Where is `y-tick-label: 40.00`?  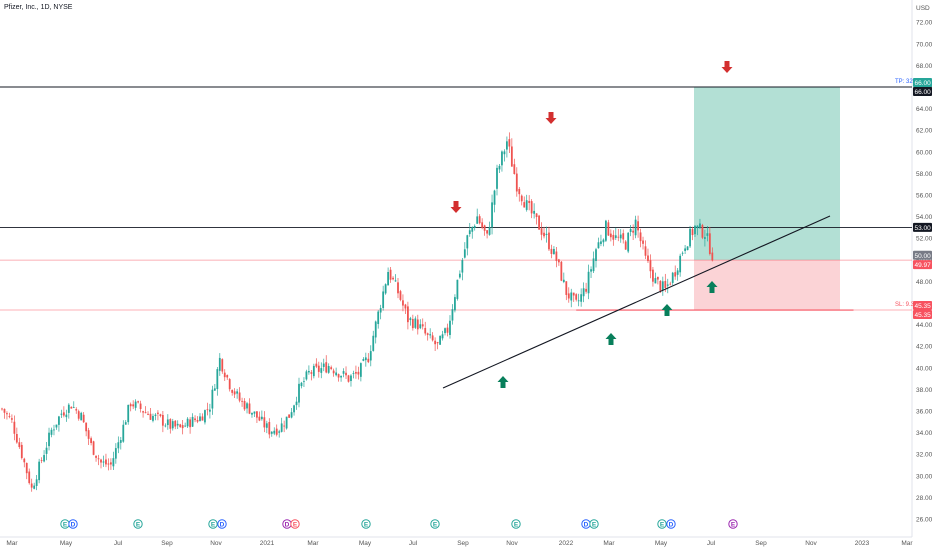
y-tick-label: 40.00 is located at coordinates (924, 368).